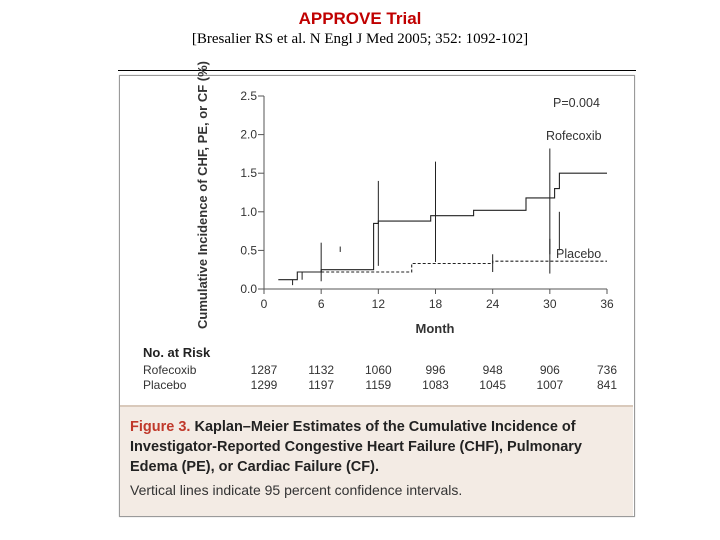  I want to click on y-tick-label: 0.0, so click(248, 289).